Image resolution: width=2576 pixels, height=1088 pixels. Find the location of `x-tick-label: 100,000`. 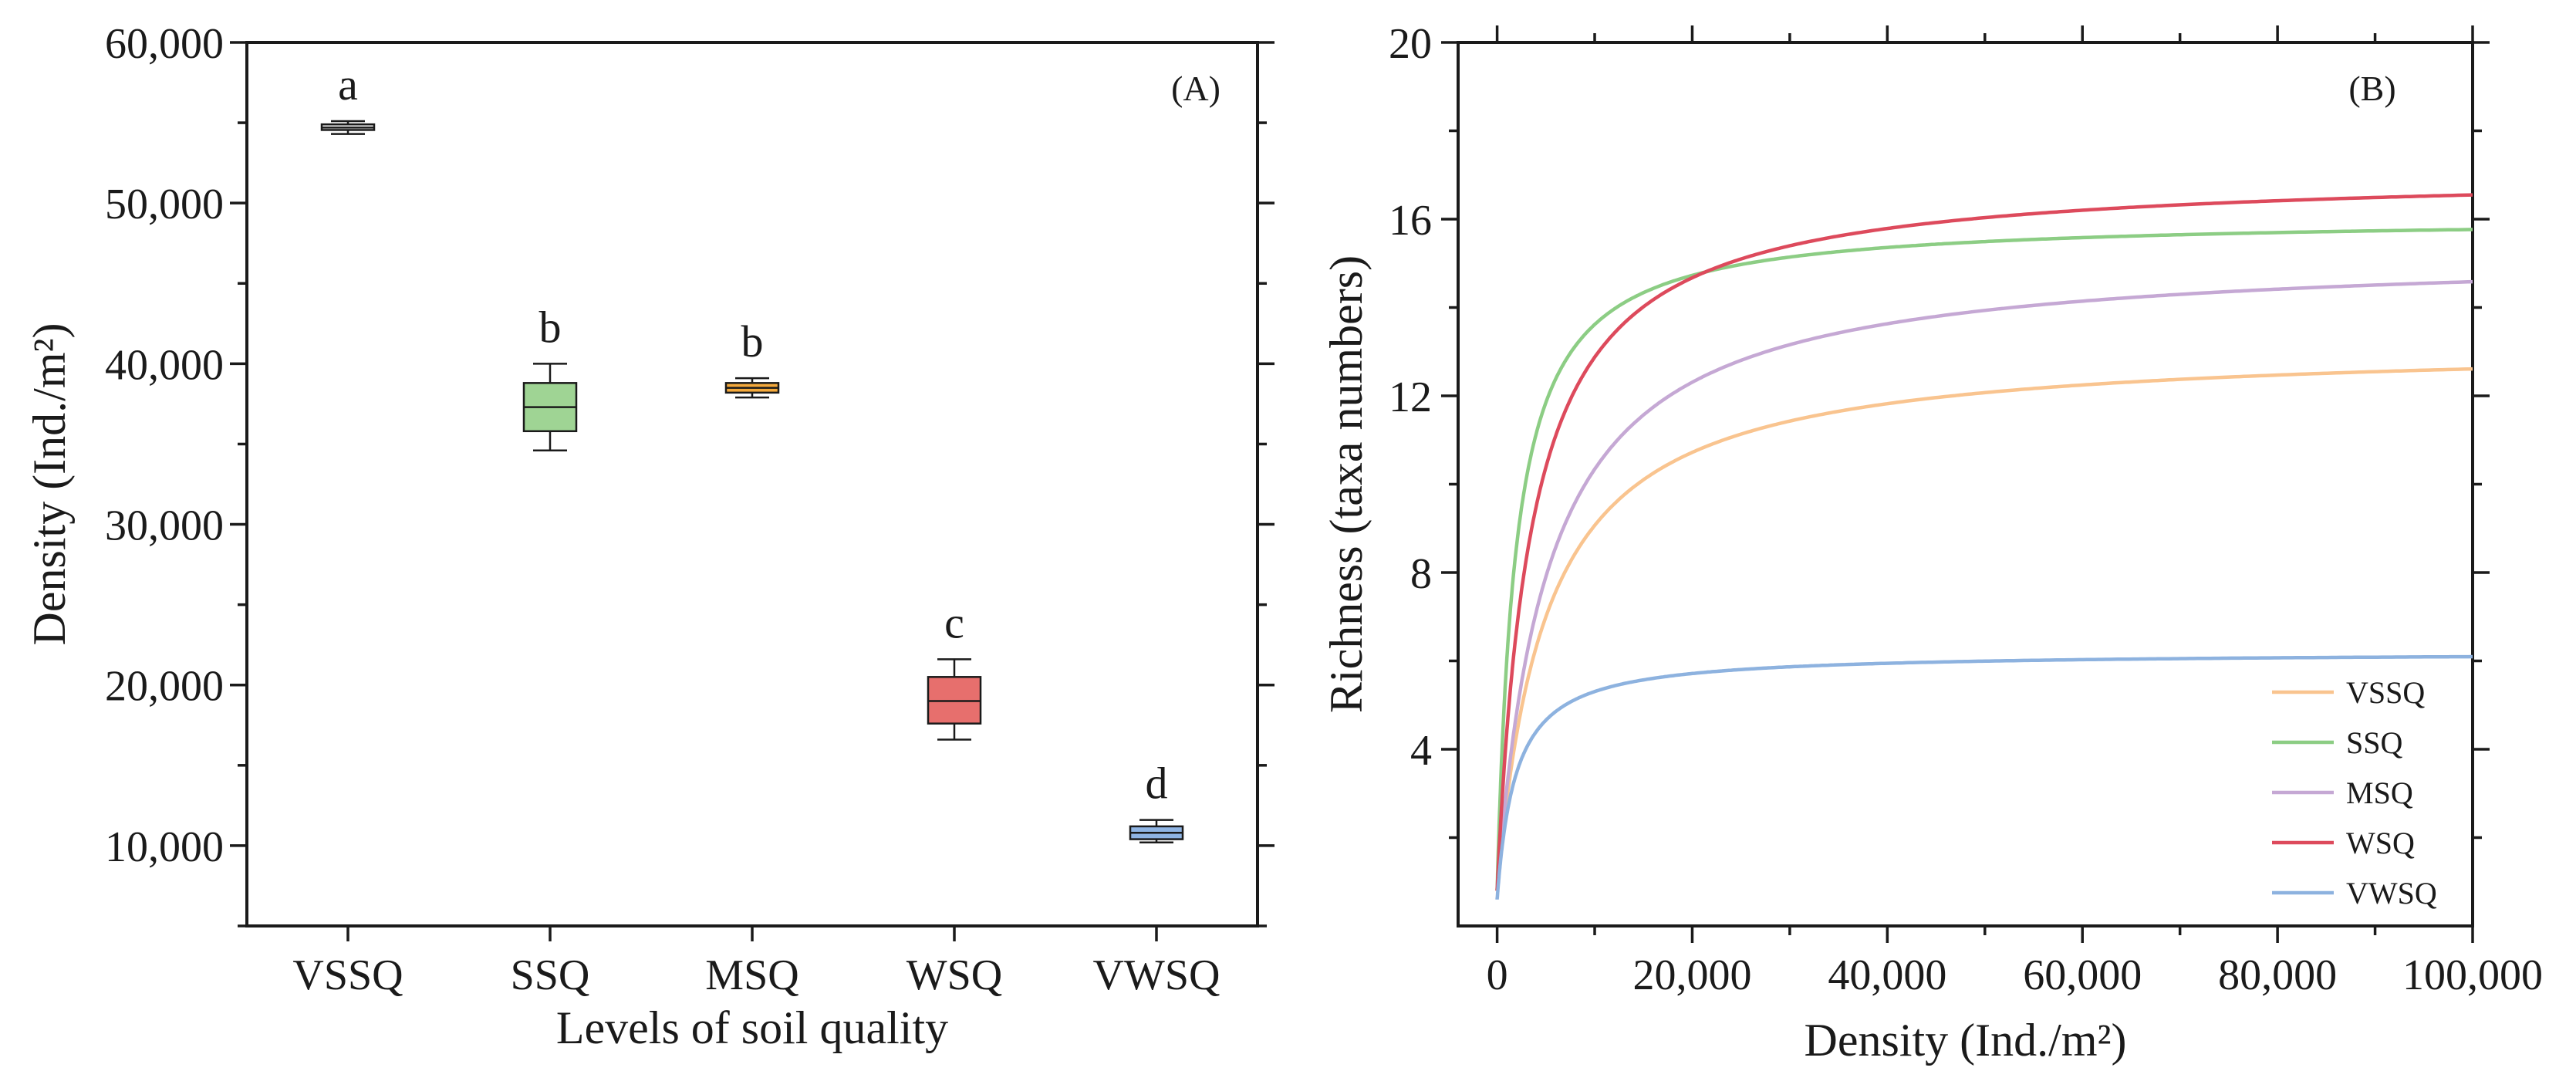

x-tick-label: 100,000 is located at coordinates (2472, 975).